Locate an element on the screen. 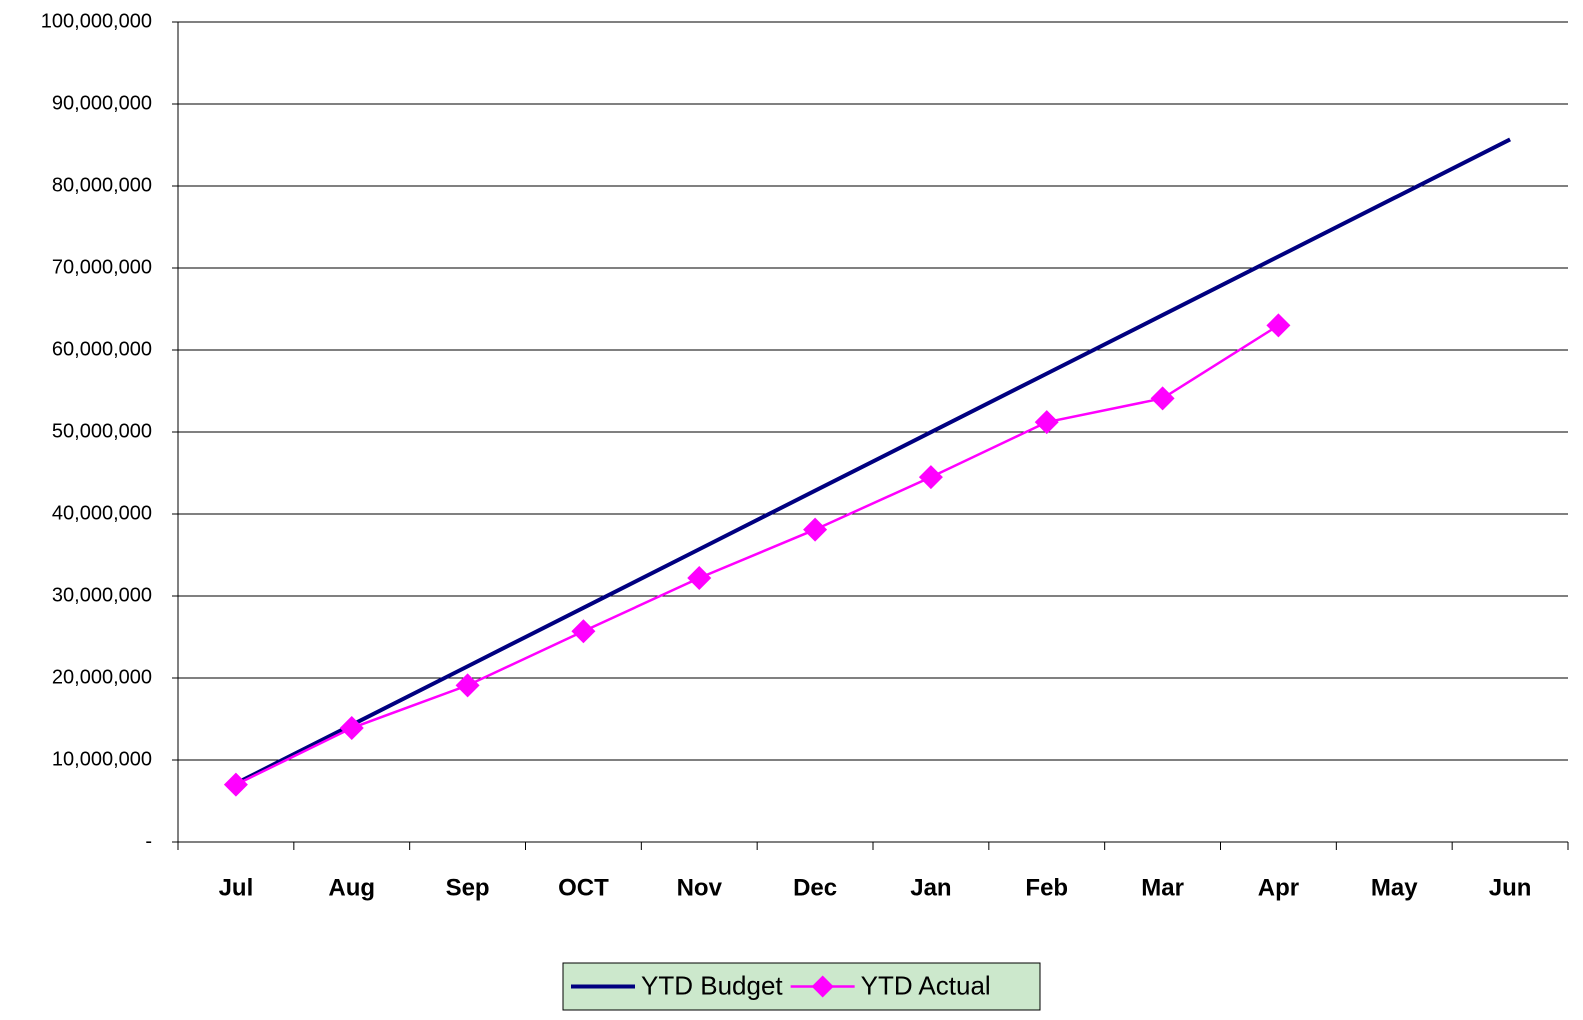  x-tick-label: Jun is located at coordinates (1510, 887).